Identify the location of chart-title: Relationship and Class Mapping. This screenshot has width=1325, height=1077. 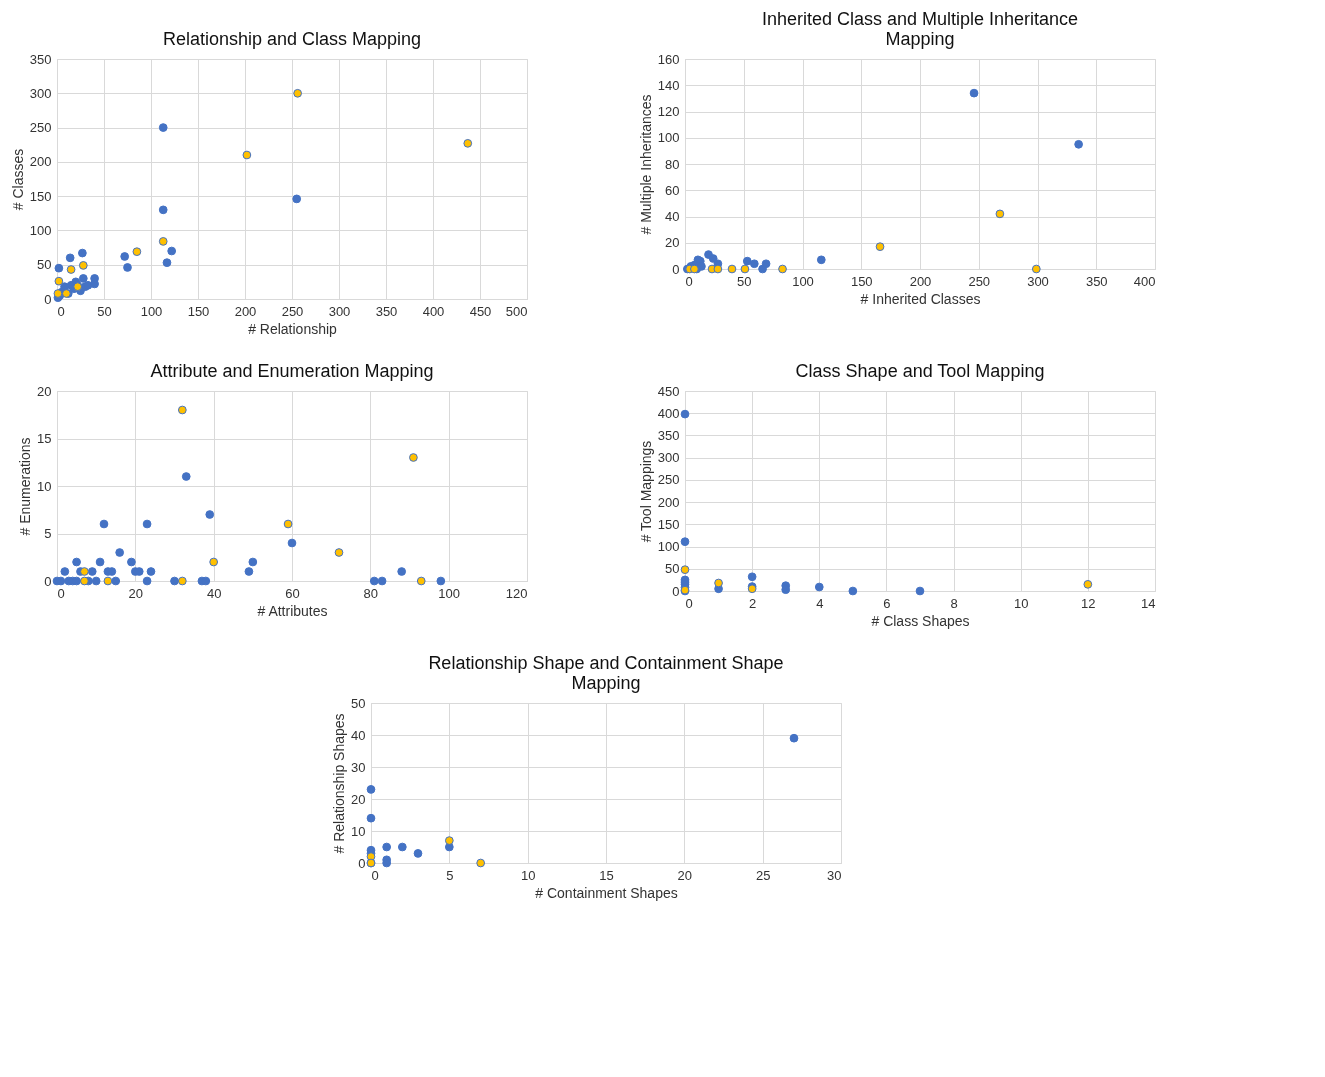
(292, 39).